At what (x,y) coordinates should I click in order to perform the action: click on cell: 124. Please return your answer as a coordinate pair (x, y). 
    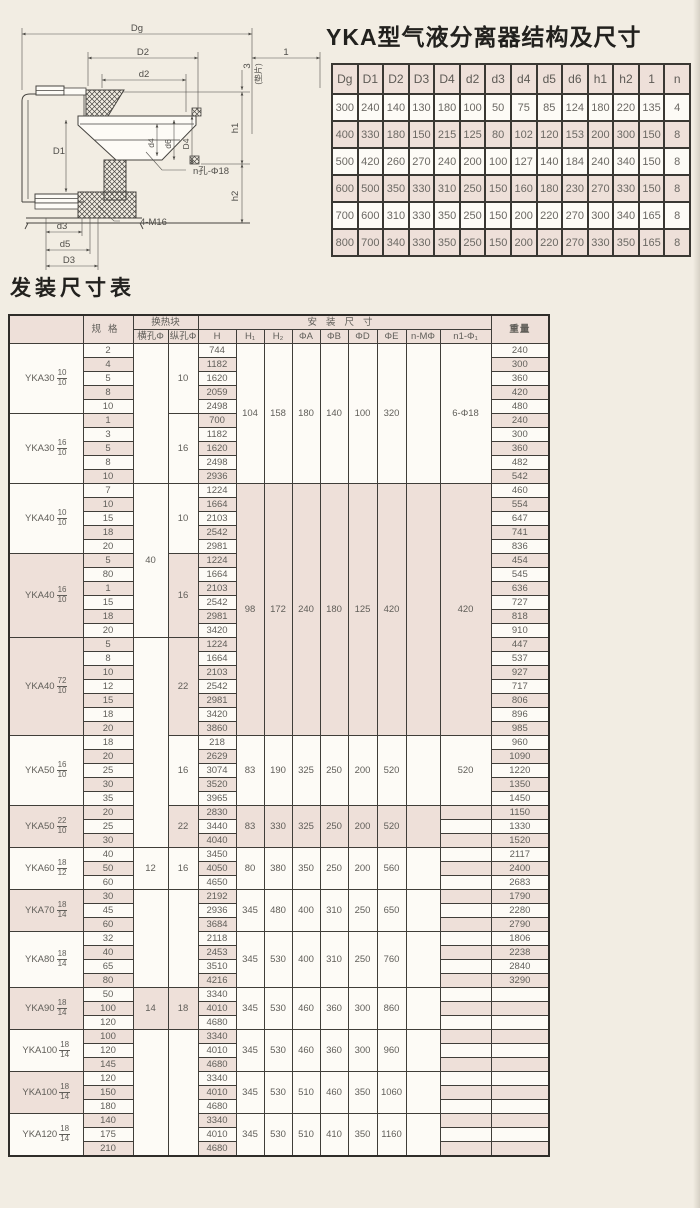
    Looking at the image, I should click on (575, 107).